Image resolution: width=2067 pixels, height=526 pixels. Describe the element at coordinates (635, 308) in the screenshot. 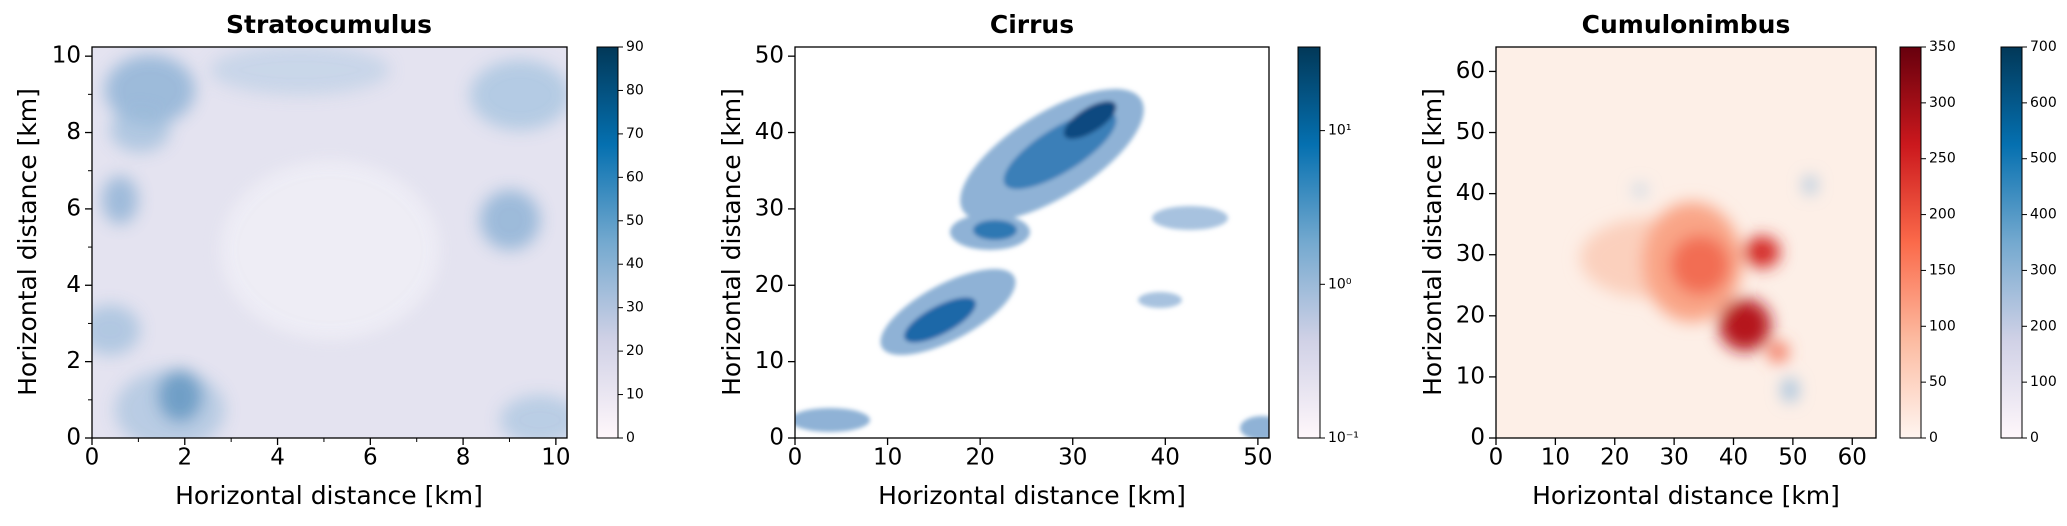

I see `colorbar-tick-label: 30` at that location.